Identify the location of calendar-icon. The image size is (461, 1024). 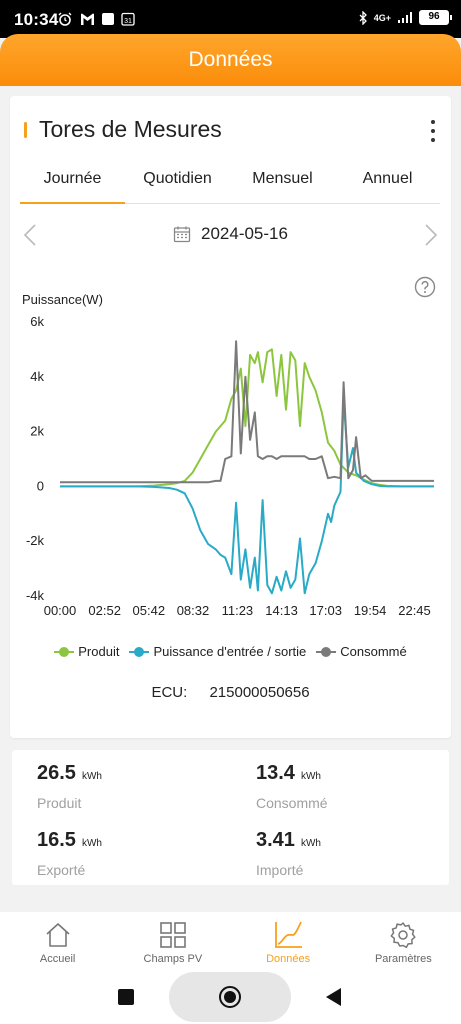
(182, 234).